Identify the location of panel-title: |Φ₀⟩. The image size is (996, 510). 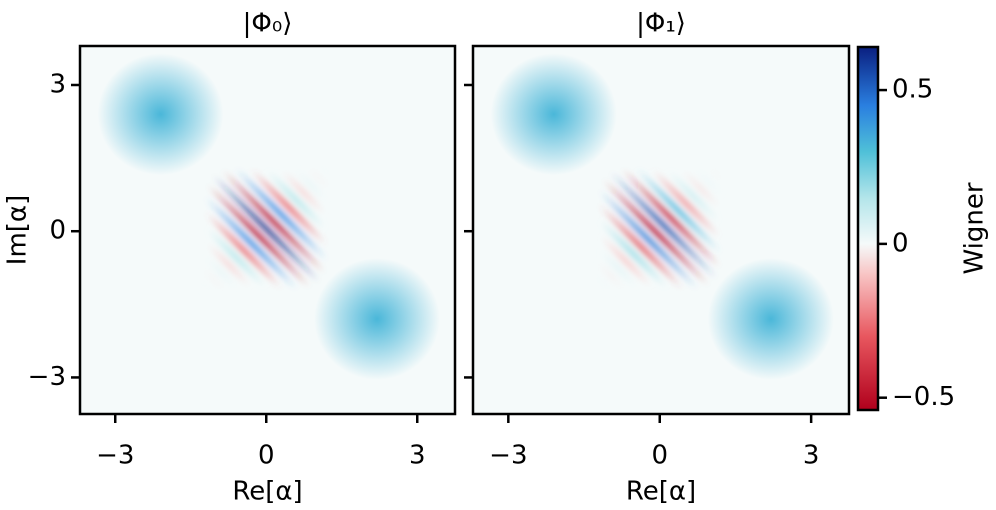
(268, 24).